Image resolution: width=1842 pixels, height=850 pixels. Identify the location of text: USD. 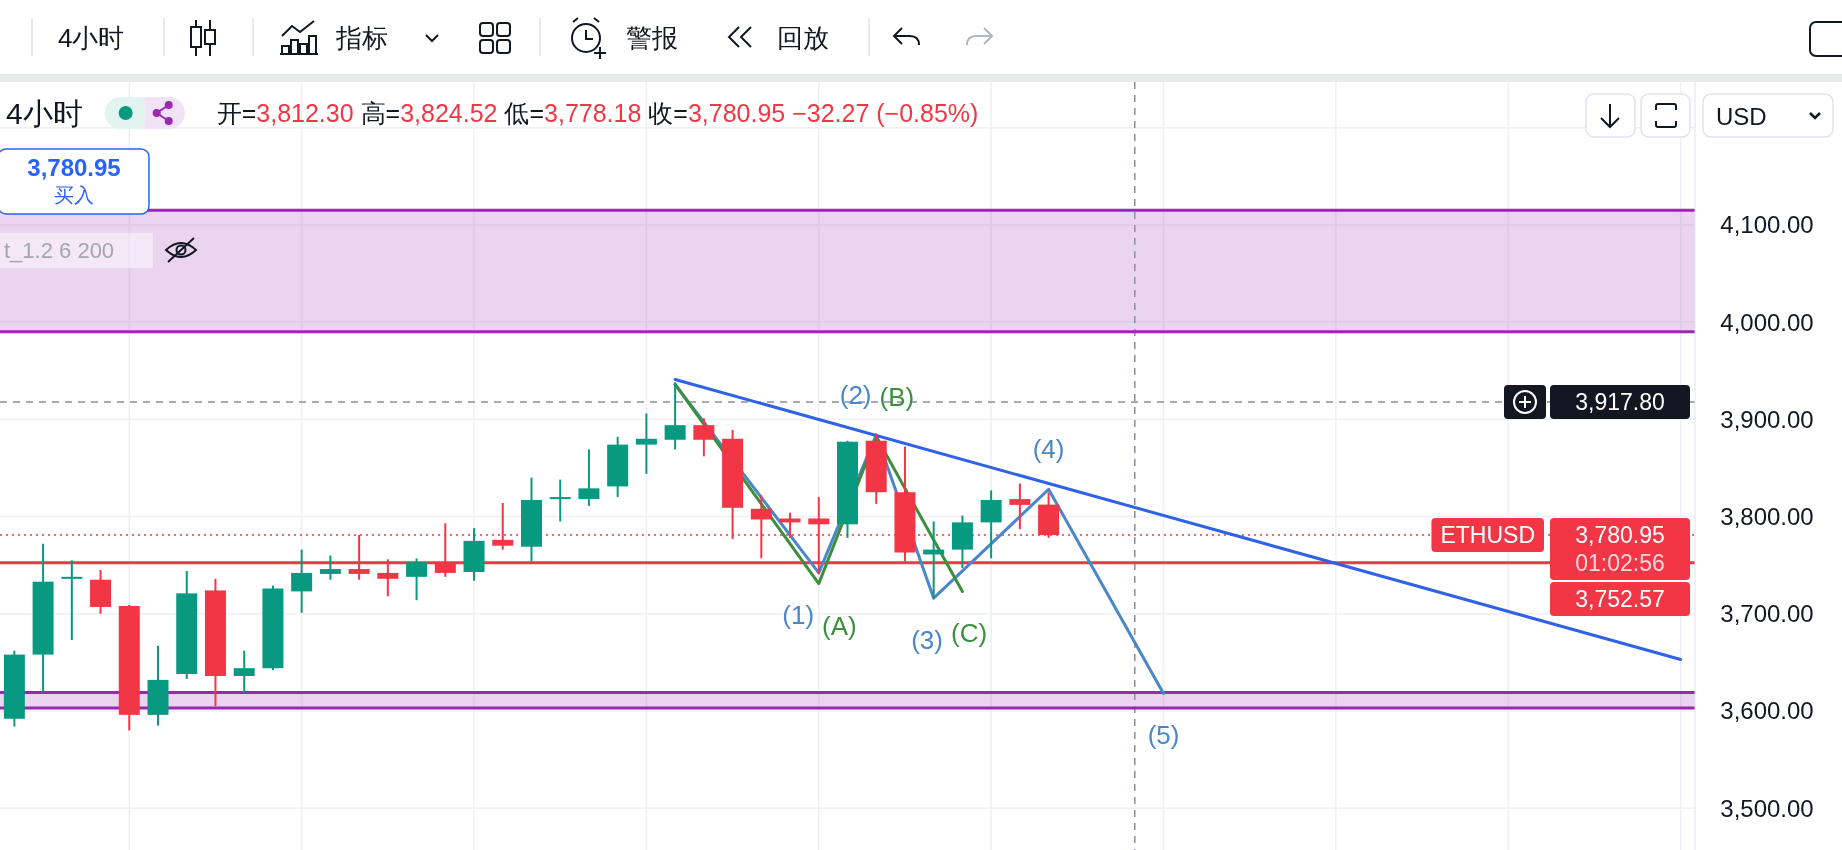
(1741, 116).